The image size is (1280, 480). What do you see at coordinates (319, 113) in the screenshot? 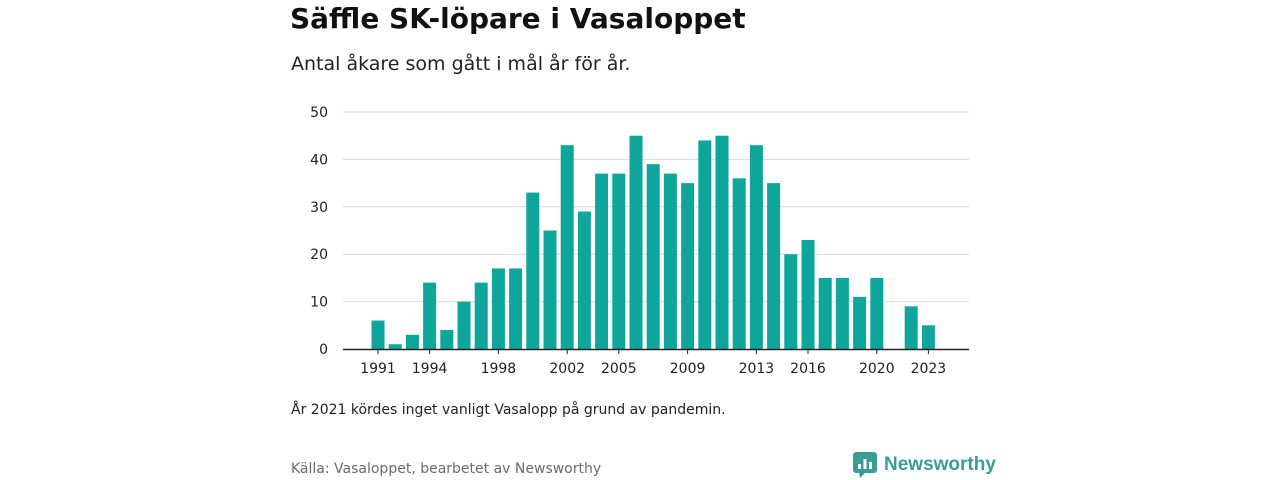
I see `y-tick-label: 50` at bounding box center [319, 113].